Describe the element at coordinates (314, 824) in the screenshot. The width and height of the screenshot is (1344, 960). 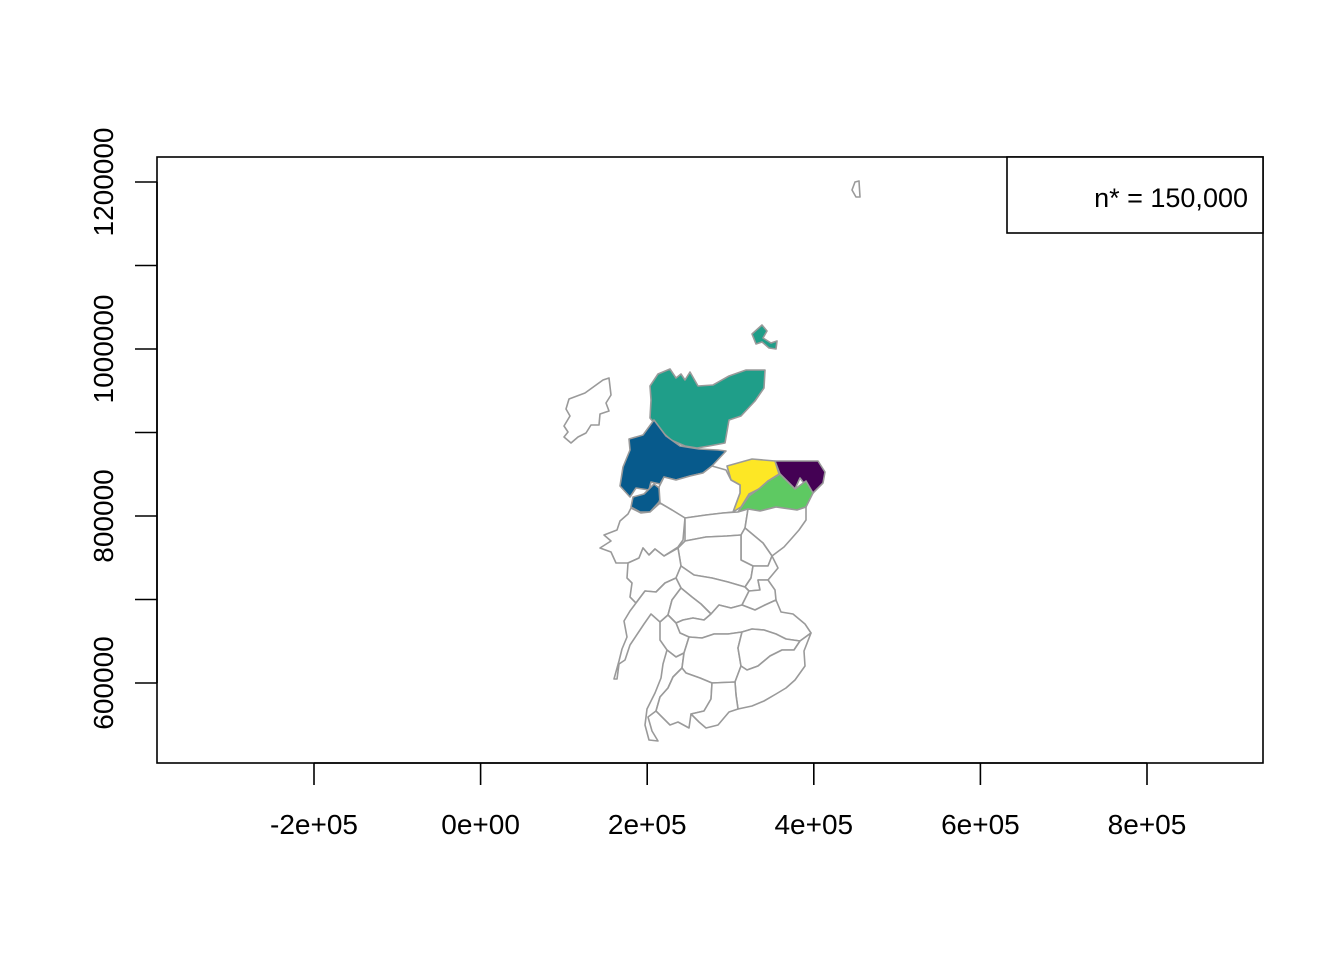
I see `x-tick-label: -2e+05` at that location.